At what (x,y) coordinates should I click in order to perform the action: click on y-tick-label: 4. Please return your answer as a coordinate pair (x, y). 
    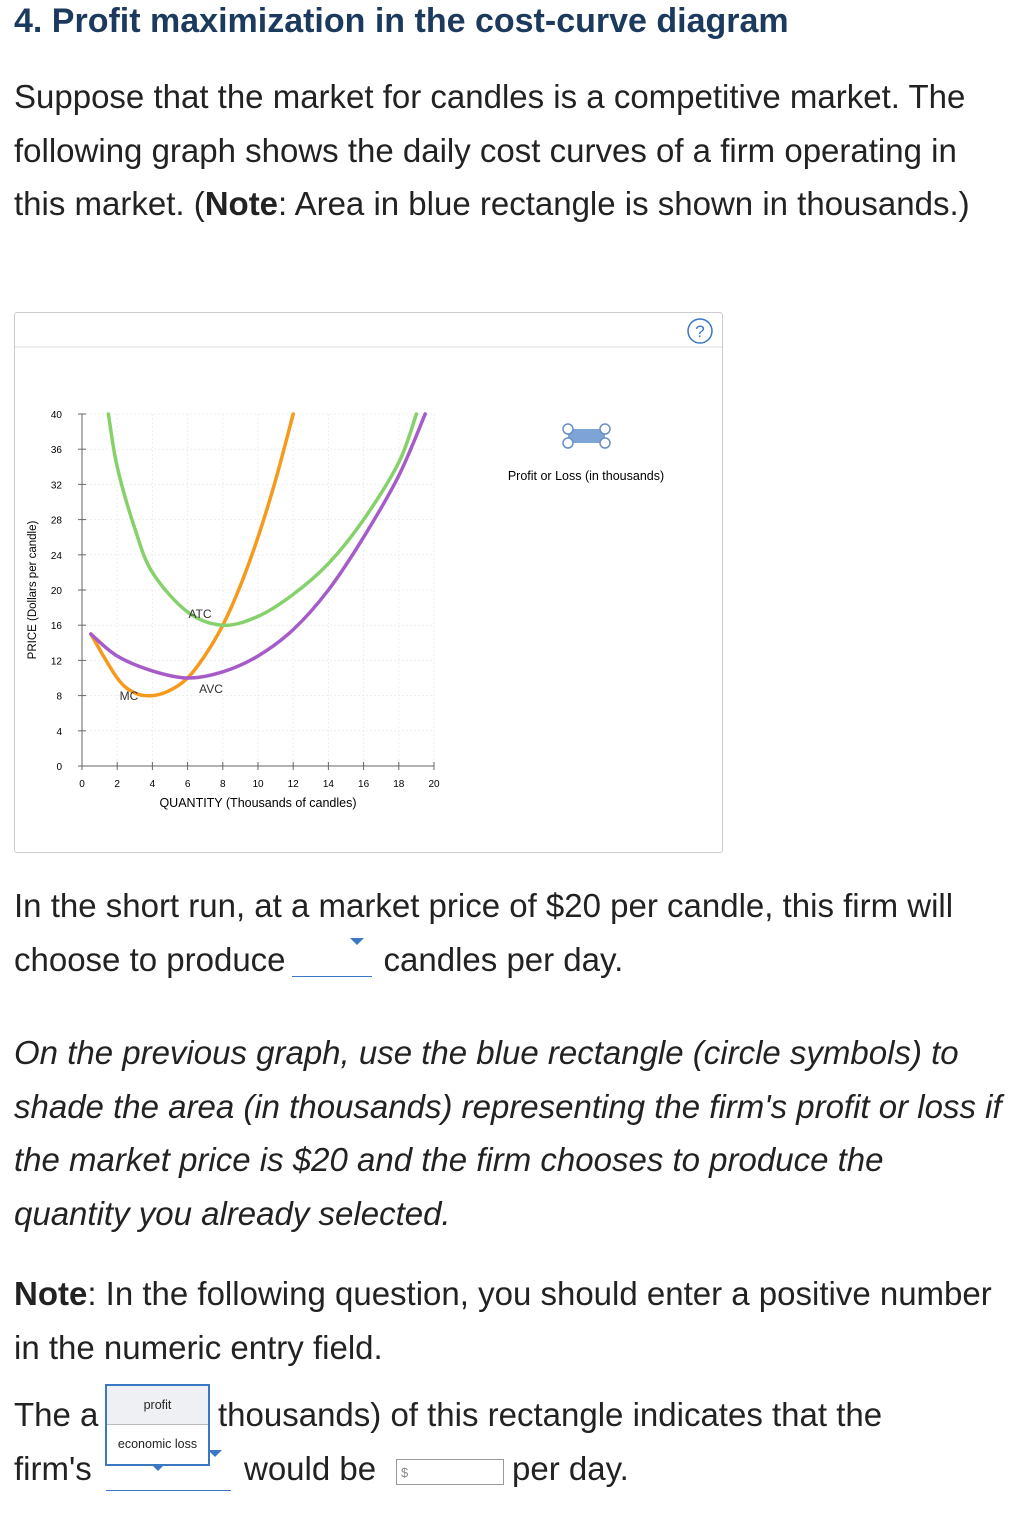
    Looking at the image, I should click on (59, 732).